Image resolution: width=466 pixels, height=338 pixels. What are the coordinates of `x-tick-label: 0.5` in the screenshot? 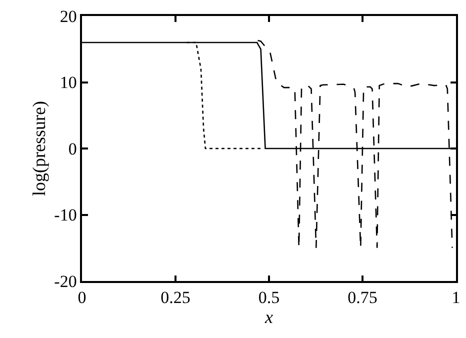 It's located at (269, 298).